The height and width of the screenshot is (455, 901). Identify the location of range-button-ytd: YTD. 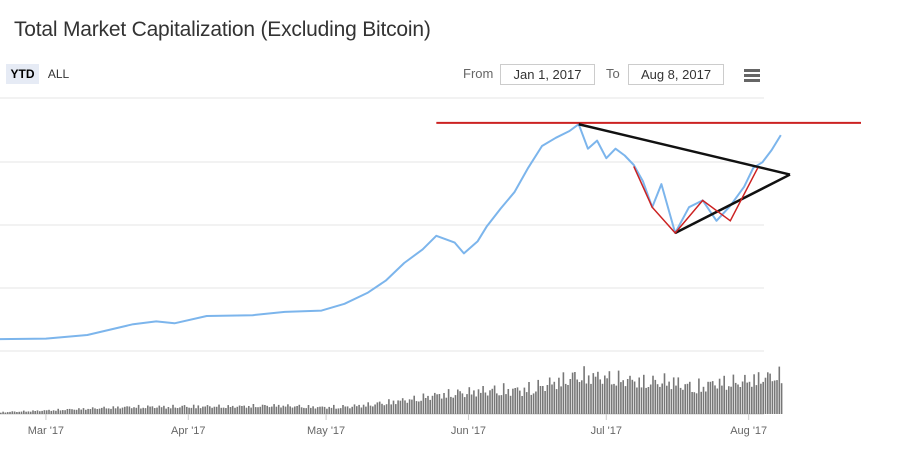
(22, 74).